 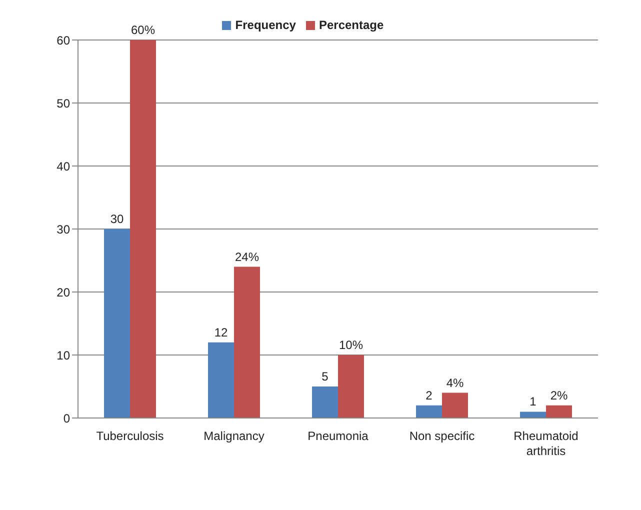 I want to click on y-tick-label: 0, so click(x=66, y=418).